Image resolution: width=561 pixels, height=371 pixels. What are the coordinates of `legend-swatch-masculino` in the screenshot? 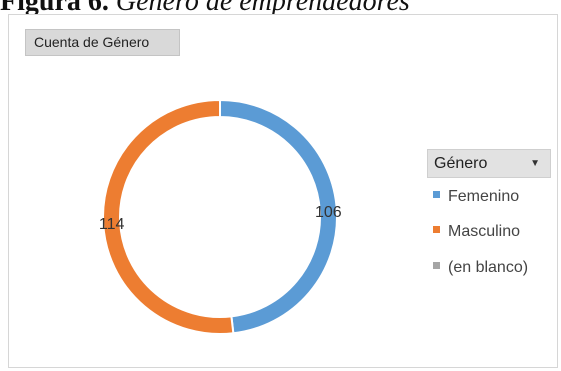 It's located at (436, 230).